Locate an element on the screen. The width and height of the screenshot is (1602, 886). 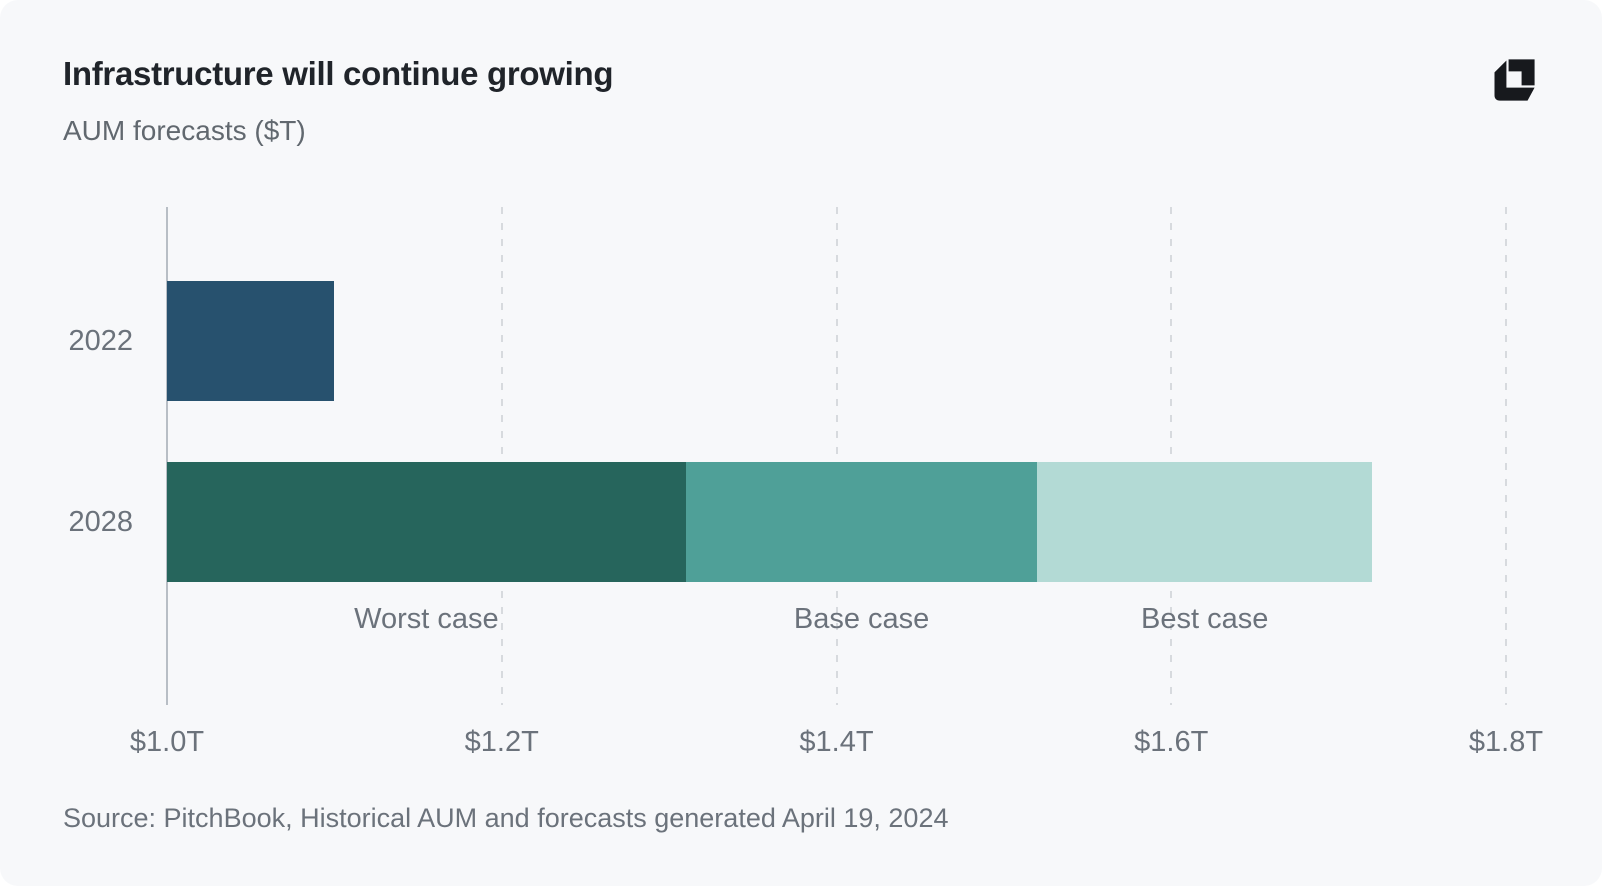
gridline--1-4t is located at coordinates (836, 456).